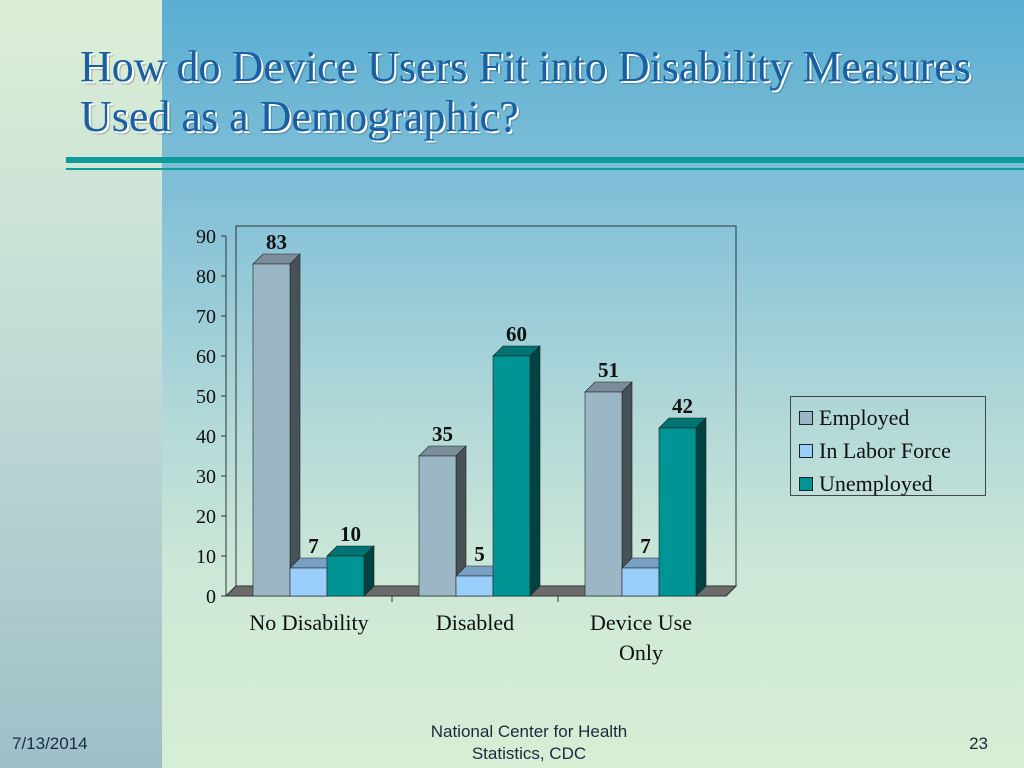 This screenshot has height=768, width=1024. I want to click on y-tick-label-70: 70, so click(206, 317).